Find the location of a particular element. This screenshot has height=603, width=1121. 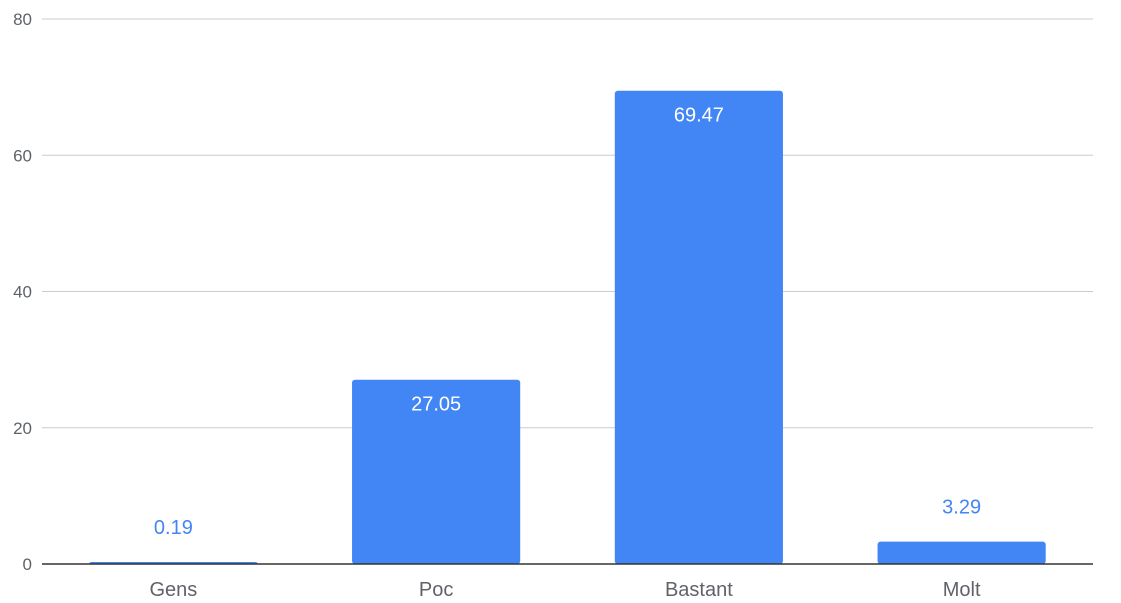

data-label: 69.47 is located at coordinates (699, 116).